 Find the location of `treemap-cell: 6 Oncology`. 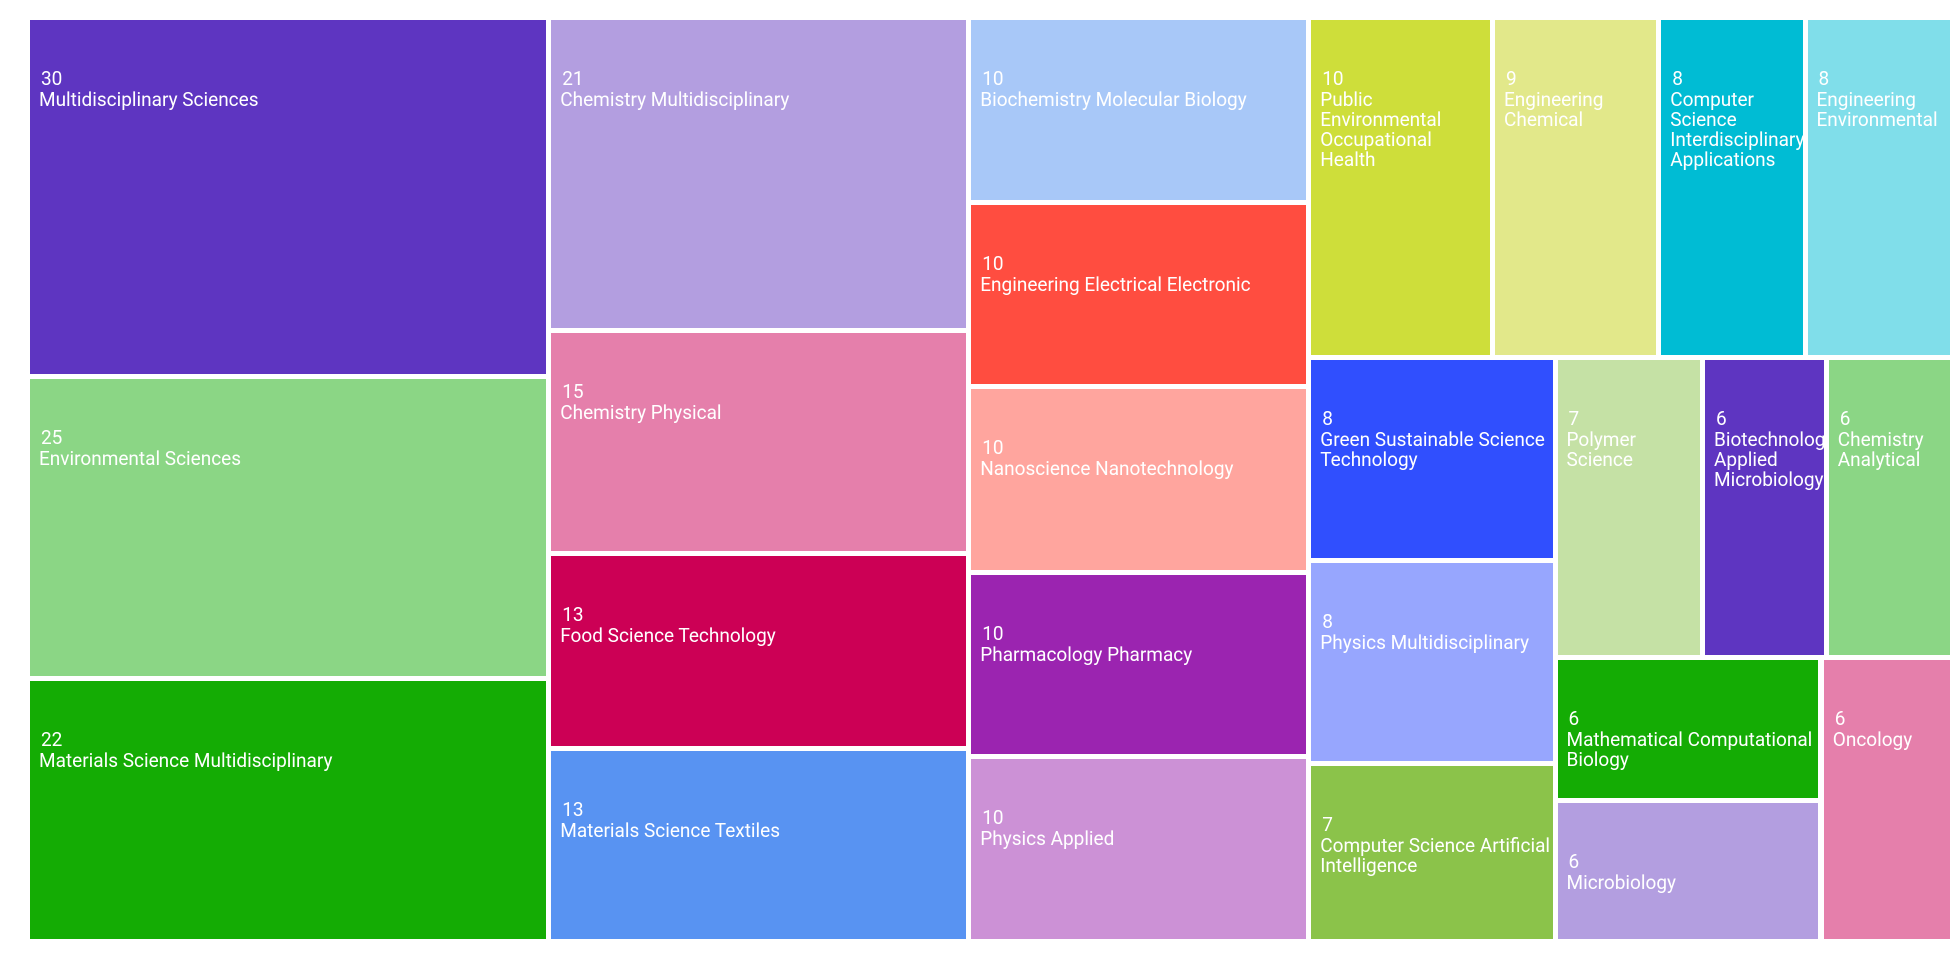

treemap-cell: 6 Oncology is located at coordinates (1886, 799).